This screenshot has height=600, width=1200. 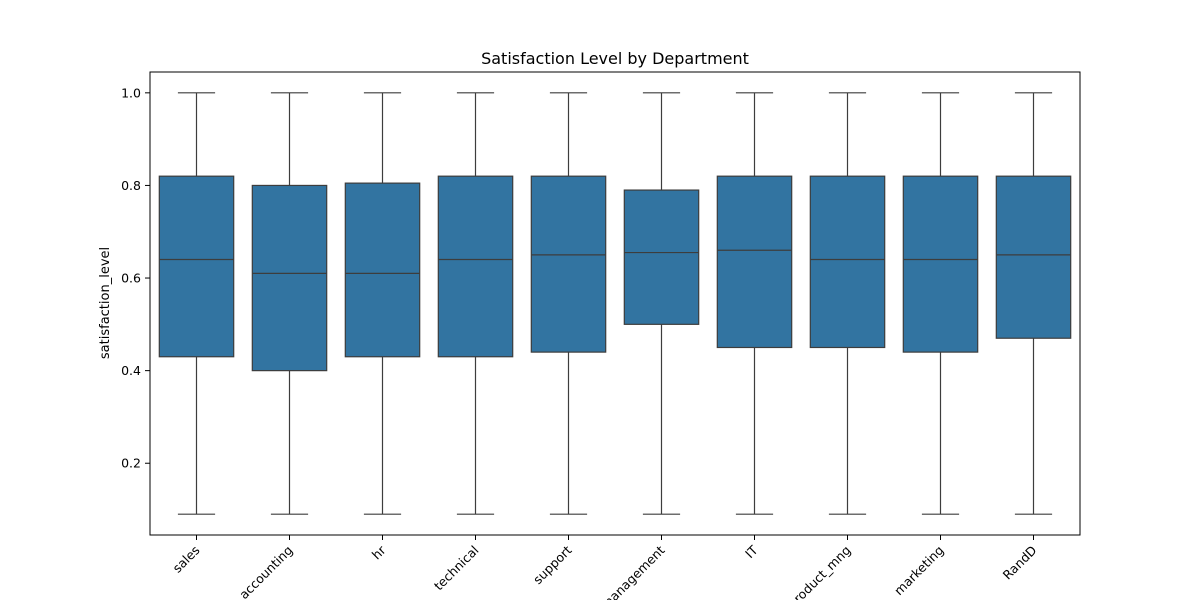 I want to click on y-tick-label: 0.8, so click(x=131, y=185).